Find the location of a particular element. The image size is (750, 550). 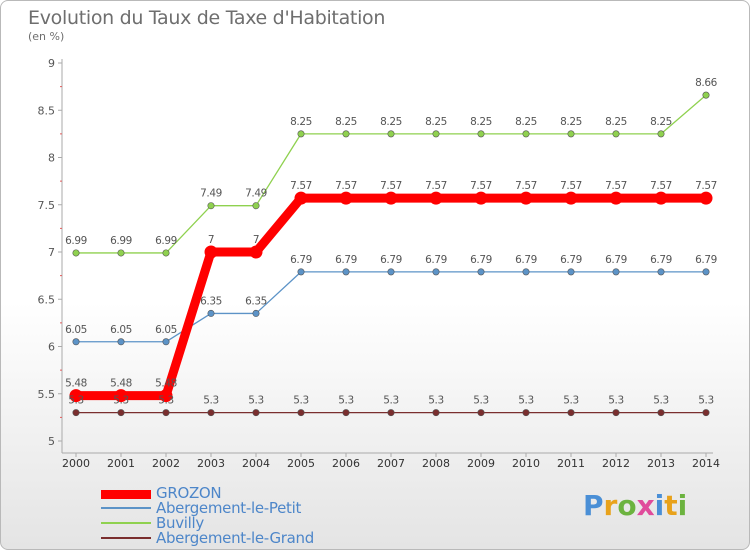

data-label: 7 is located at coordinates (256, 240).